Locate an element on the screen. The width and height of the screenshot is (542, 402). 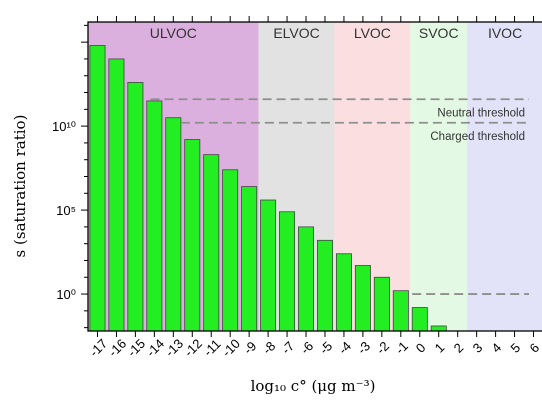
bar--10 is located at coordinates (230, 250).